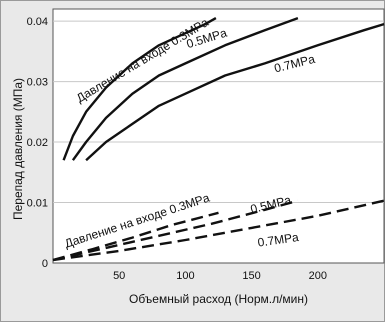  What do you see at coordinates (37, 83) in the screenshot?
I see `y-tick-label: 0.03` at bounding box center [37, 83].